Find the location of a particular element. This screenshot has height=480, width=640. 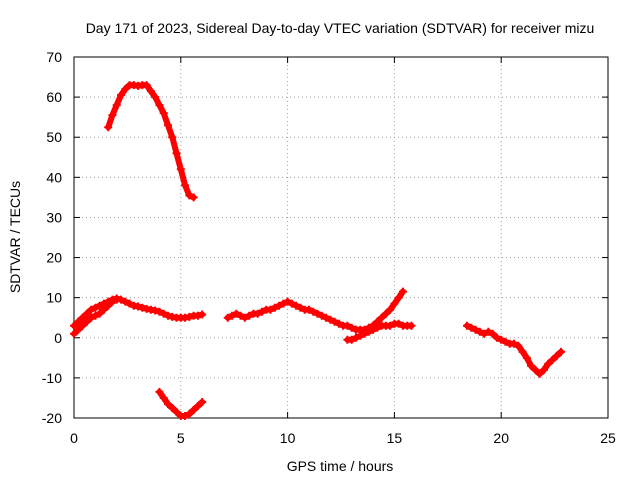

x-tick-label: 0 is located at coordinates (74, 438).